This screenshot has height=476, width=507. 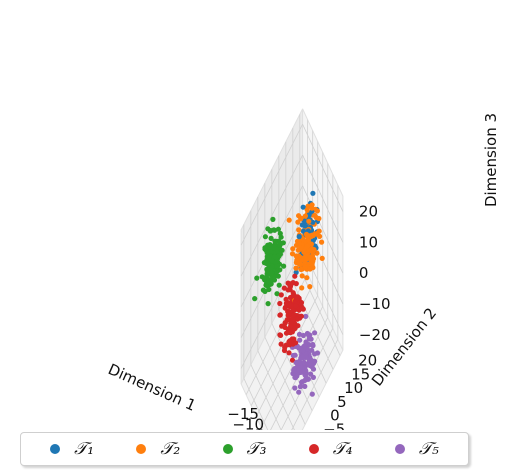 I want to click on y-tick-label: 10, so click(x=353, y=388).